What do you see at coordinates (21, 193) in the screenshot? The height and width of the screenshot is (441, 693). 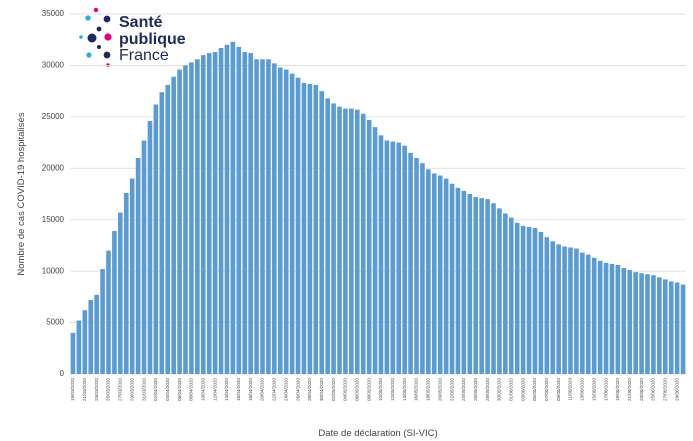 I see `y-axis-label: Nombre de cas COVID-19 hospitalisés` at bounding box center [21, 193].